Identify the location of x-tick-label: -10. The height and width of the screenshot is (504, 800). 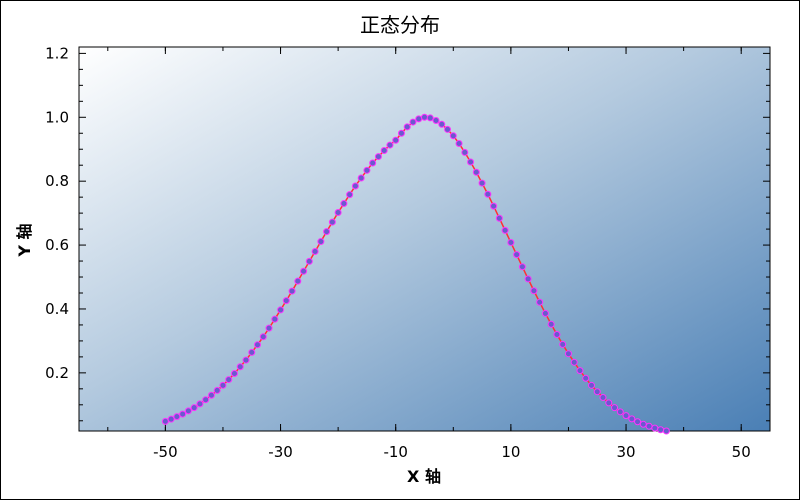
(395, 452).